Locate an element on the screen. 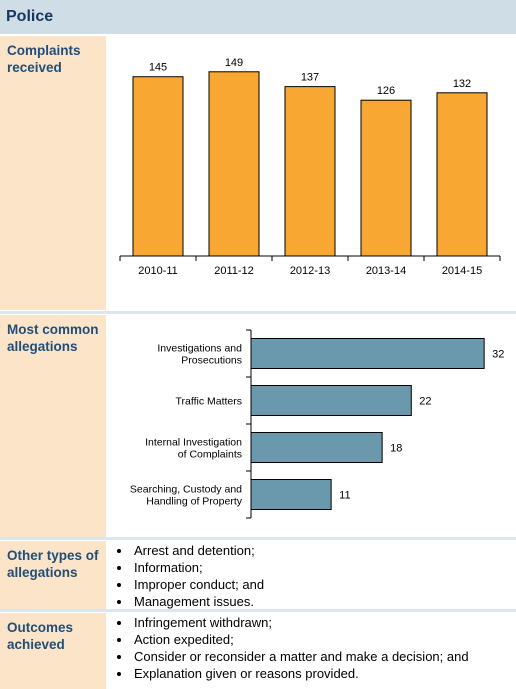  page-header: Police is located at coordinates (258, 17).